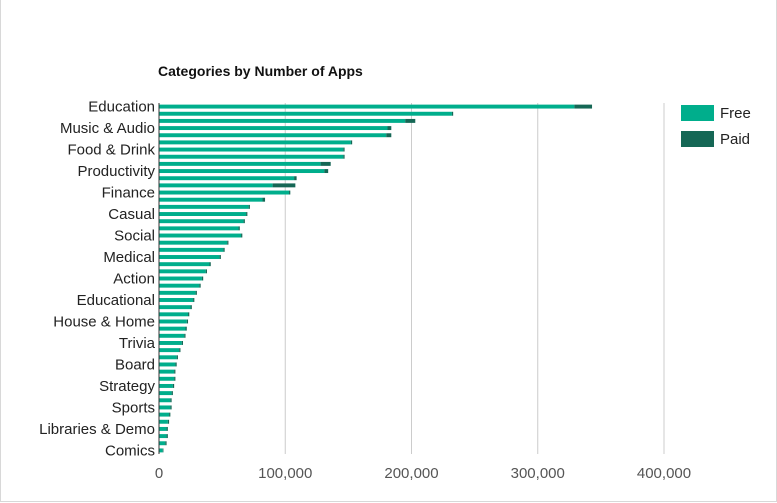  I want to click on legend-item-free: Free, so click(716, 113).